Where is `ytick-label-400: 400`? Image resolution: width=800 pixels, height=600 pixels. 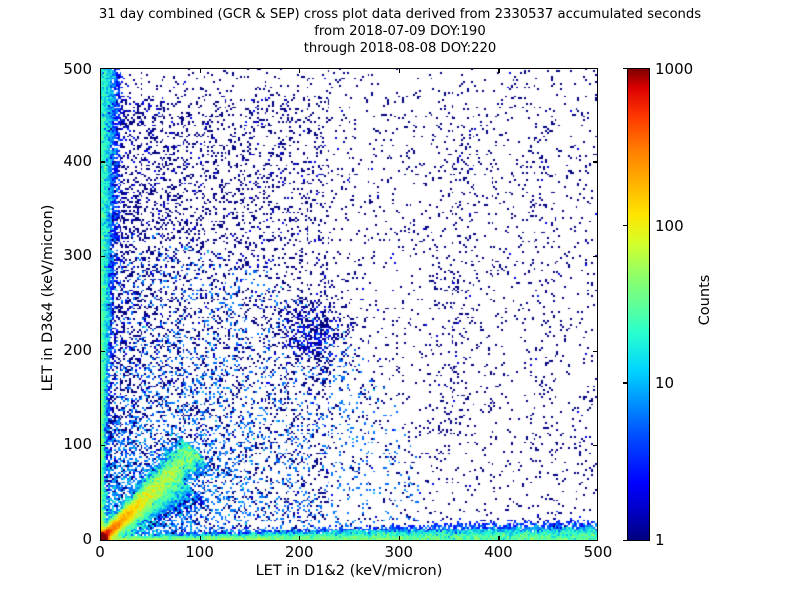 ytick-label-400: 400 is located at coordinates (77, 160).